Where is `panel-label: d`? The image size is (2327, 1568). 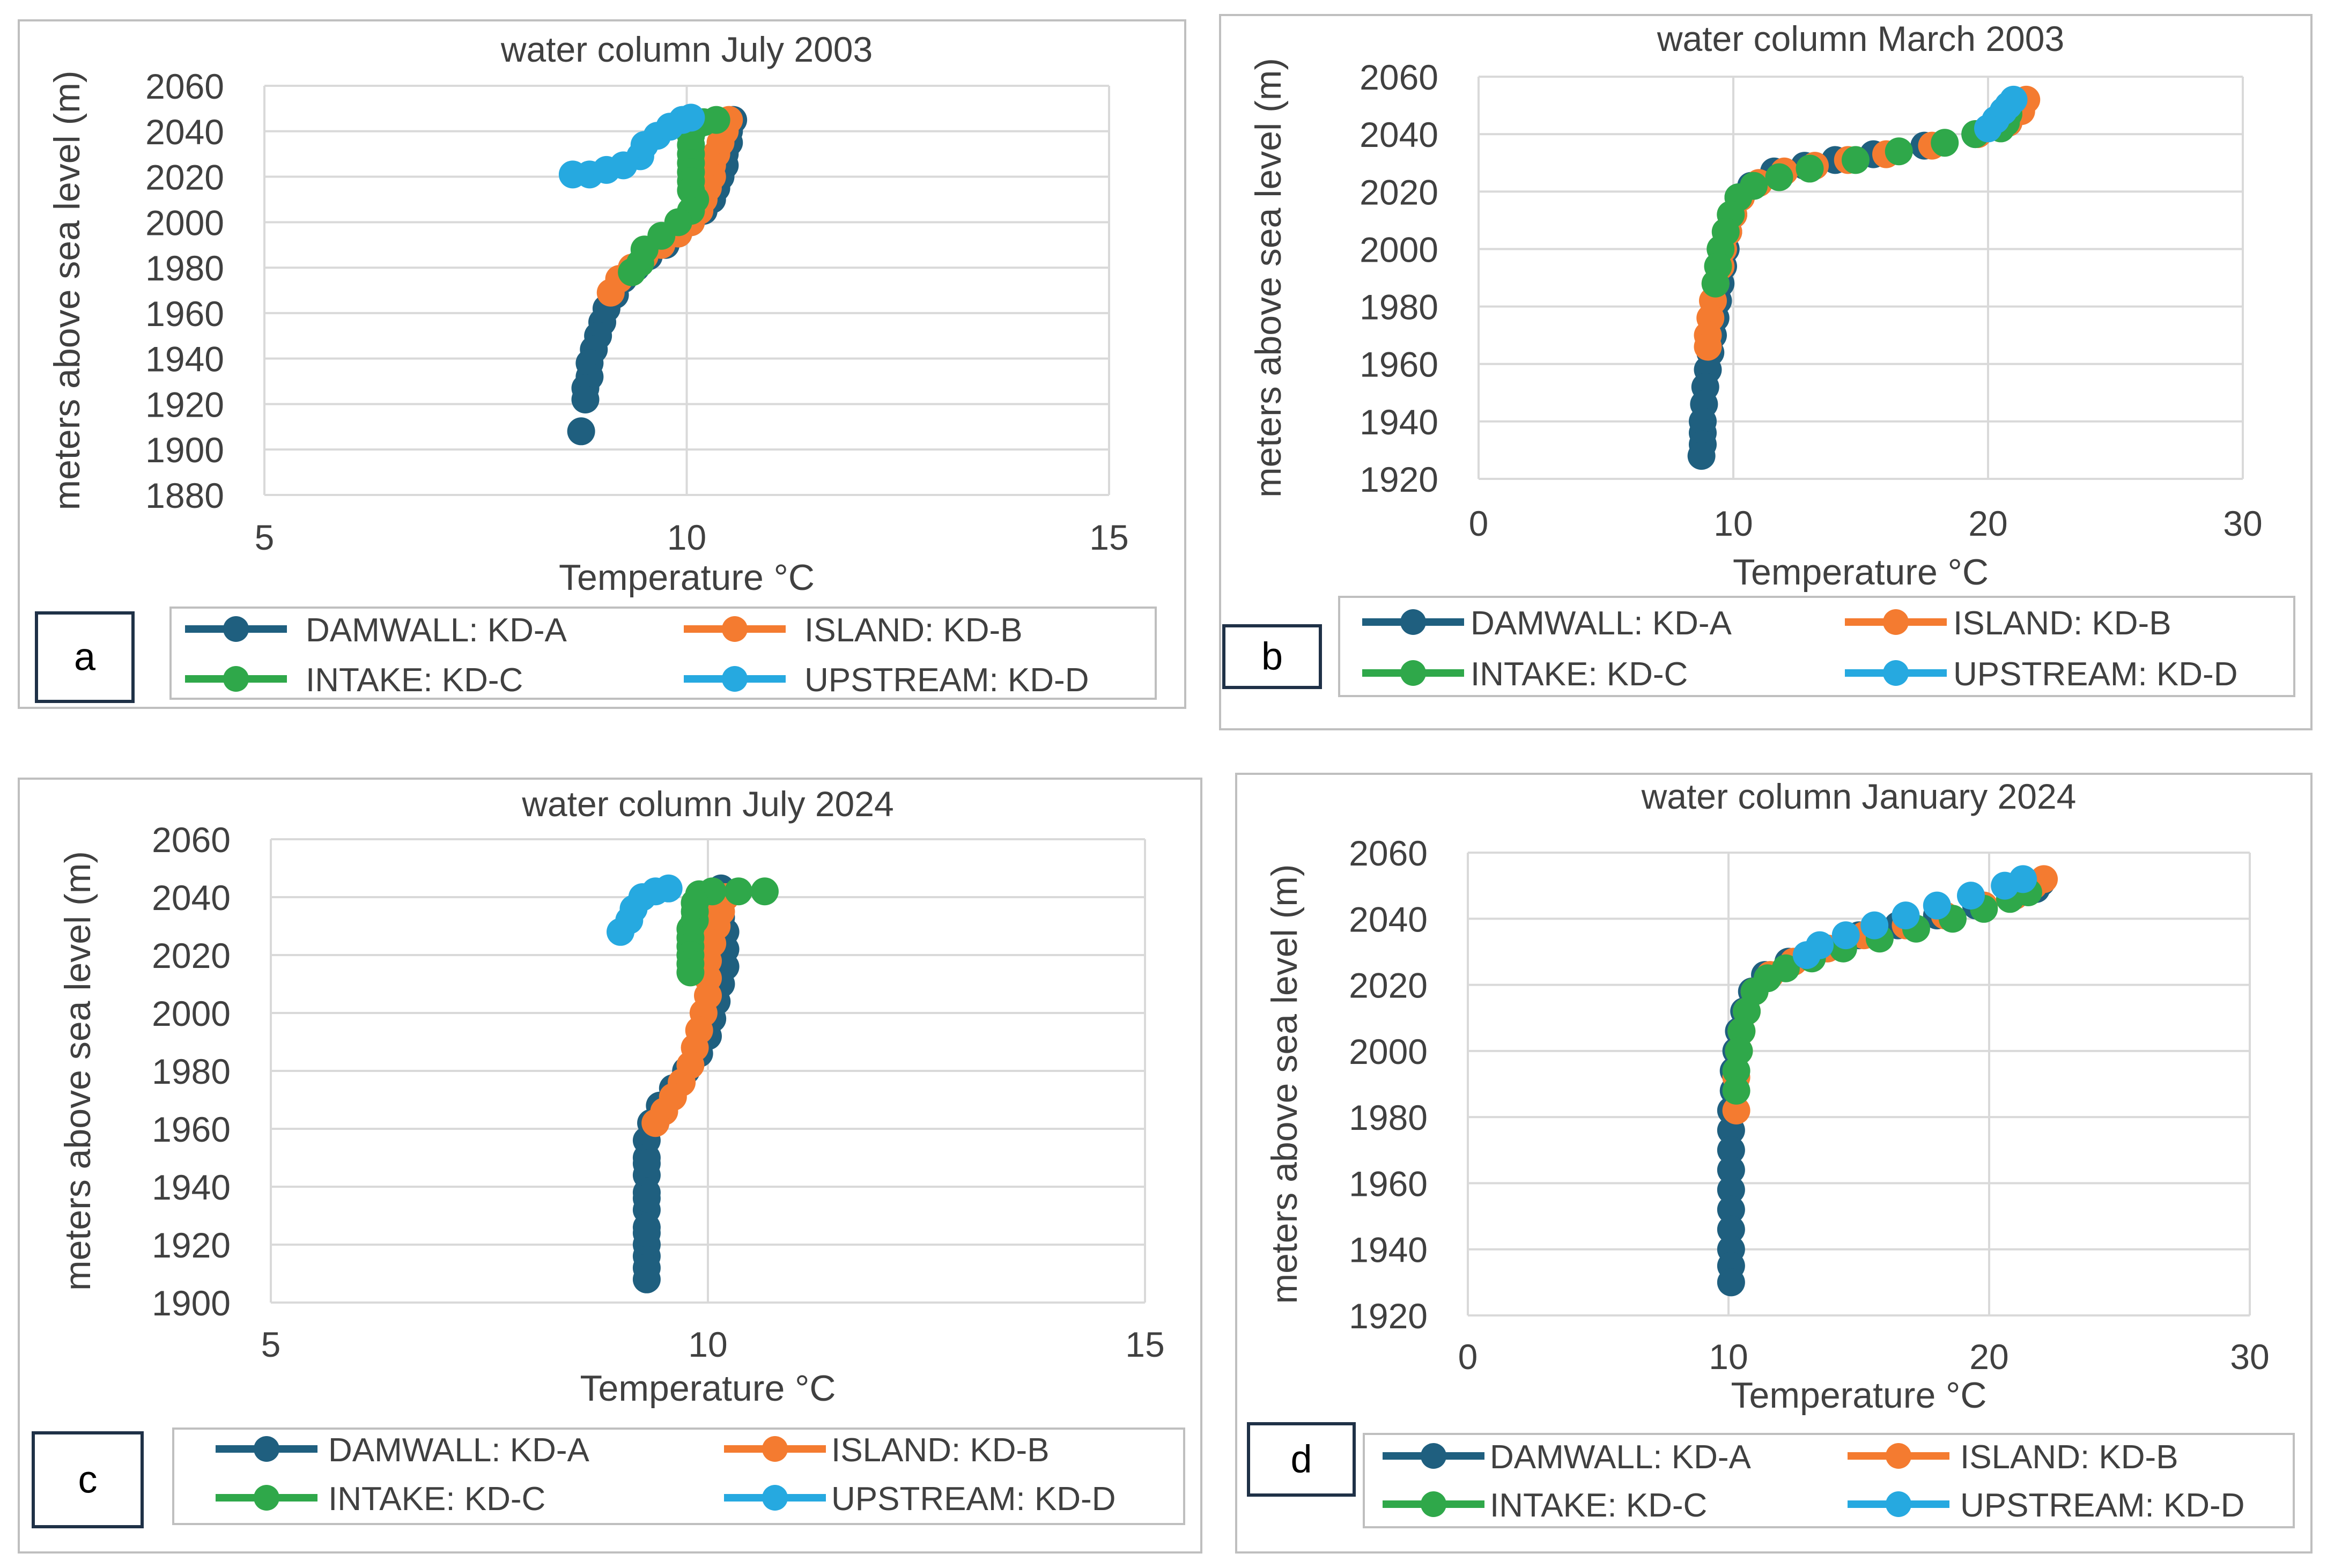
panel-label: d is located at coordinates (1301, 1460).